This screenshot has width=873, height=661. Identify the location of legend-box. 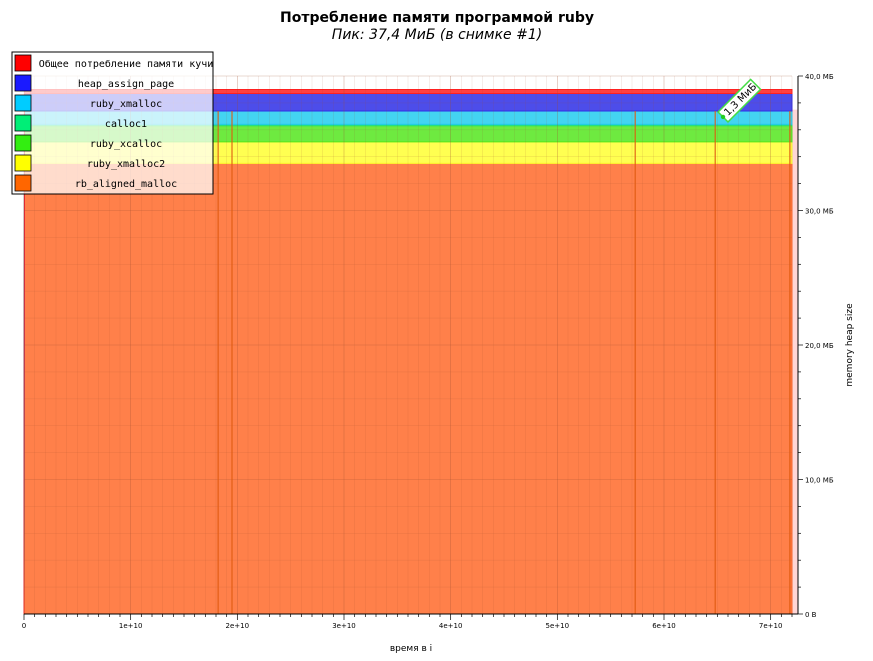
(112, 123).